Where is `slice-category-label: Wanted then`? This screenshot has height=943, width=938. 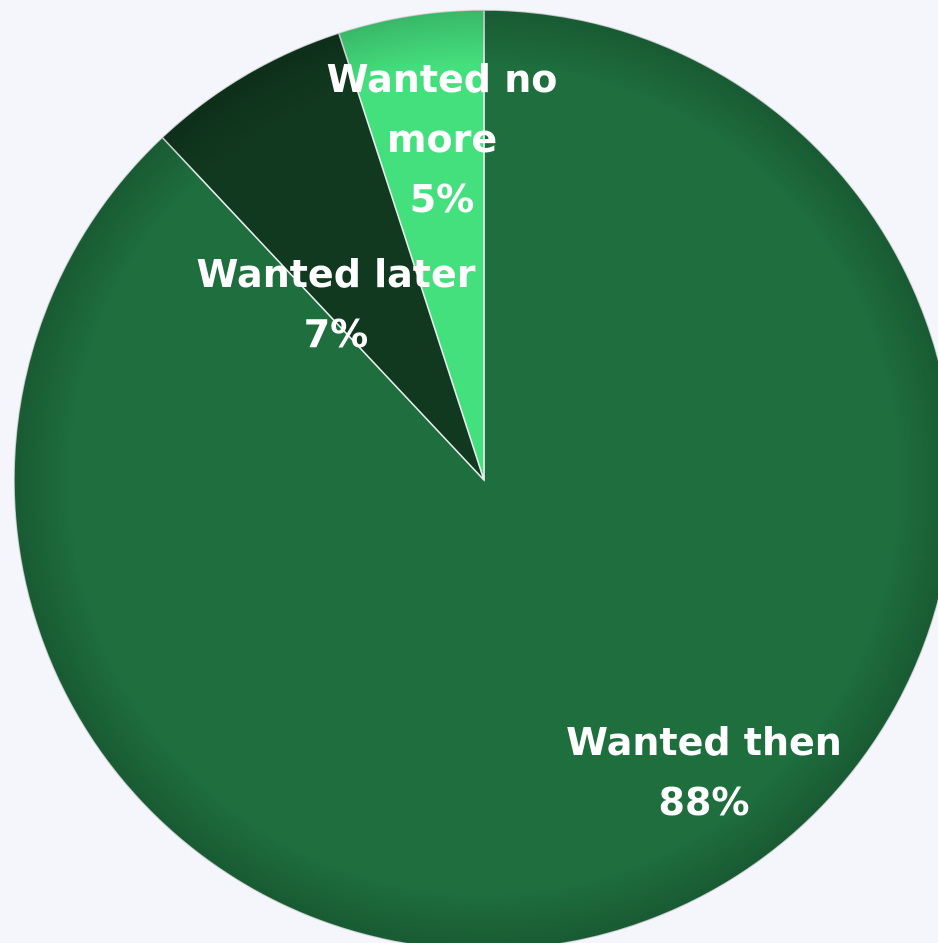 slice-category-label: Wanted then is located at coordinates (704, 742).